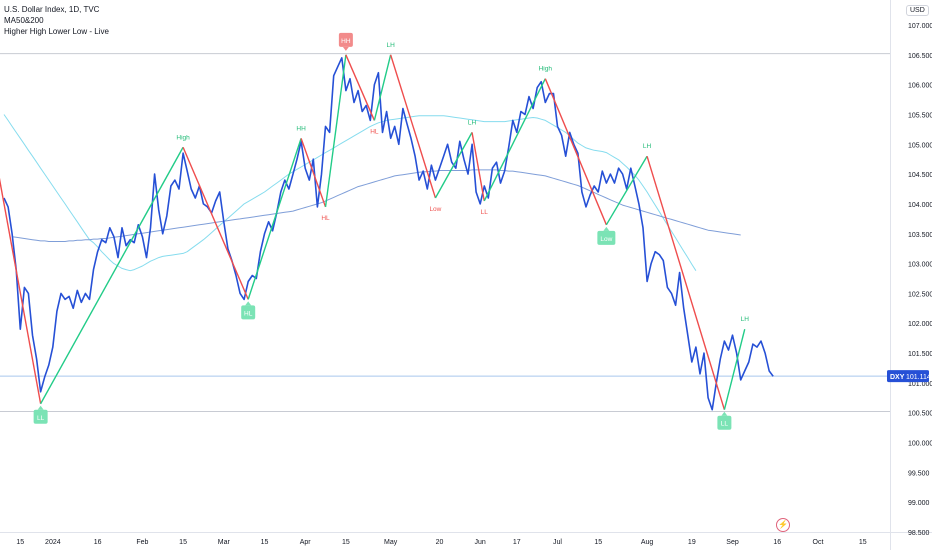 This screenshot has height=550, width=932. What do you see at coordinates (917, 10) in the screenshot?
I see `currency-label: USD` at bounding box center [917, 10].